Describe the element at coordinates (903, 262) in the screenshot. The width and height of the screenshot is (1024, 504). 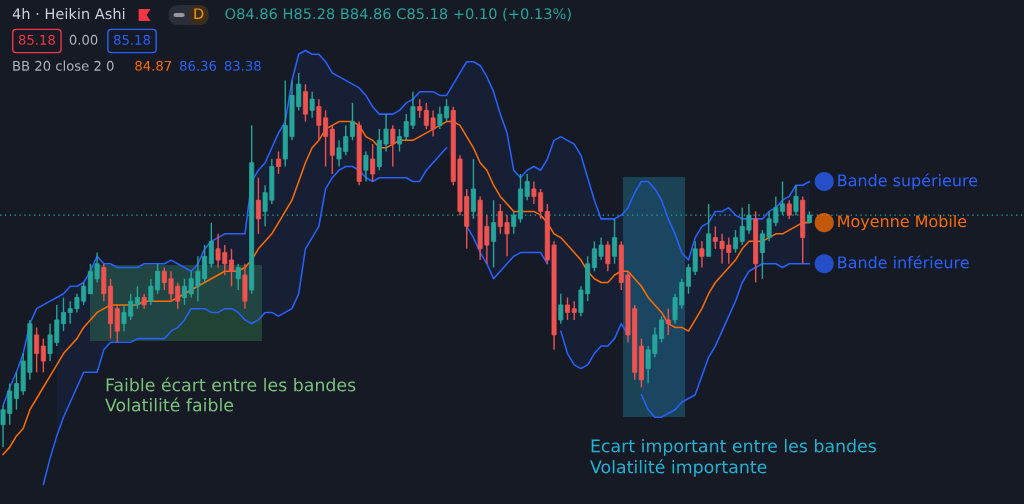
I see `series-label: Bande inférieure` at that location.